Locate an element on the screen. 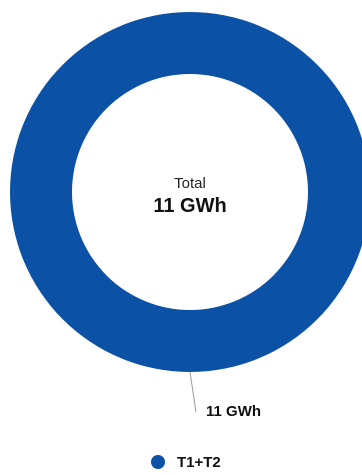 The height and width of the screenshot is (475, 362). legend-label: T1+T2 is located at coordinates (199, 462).